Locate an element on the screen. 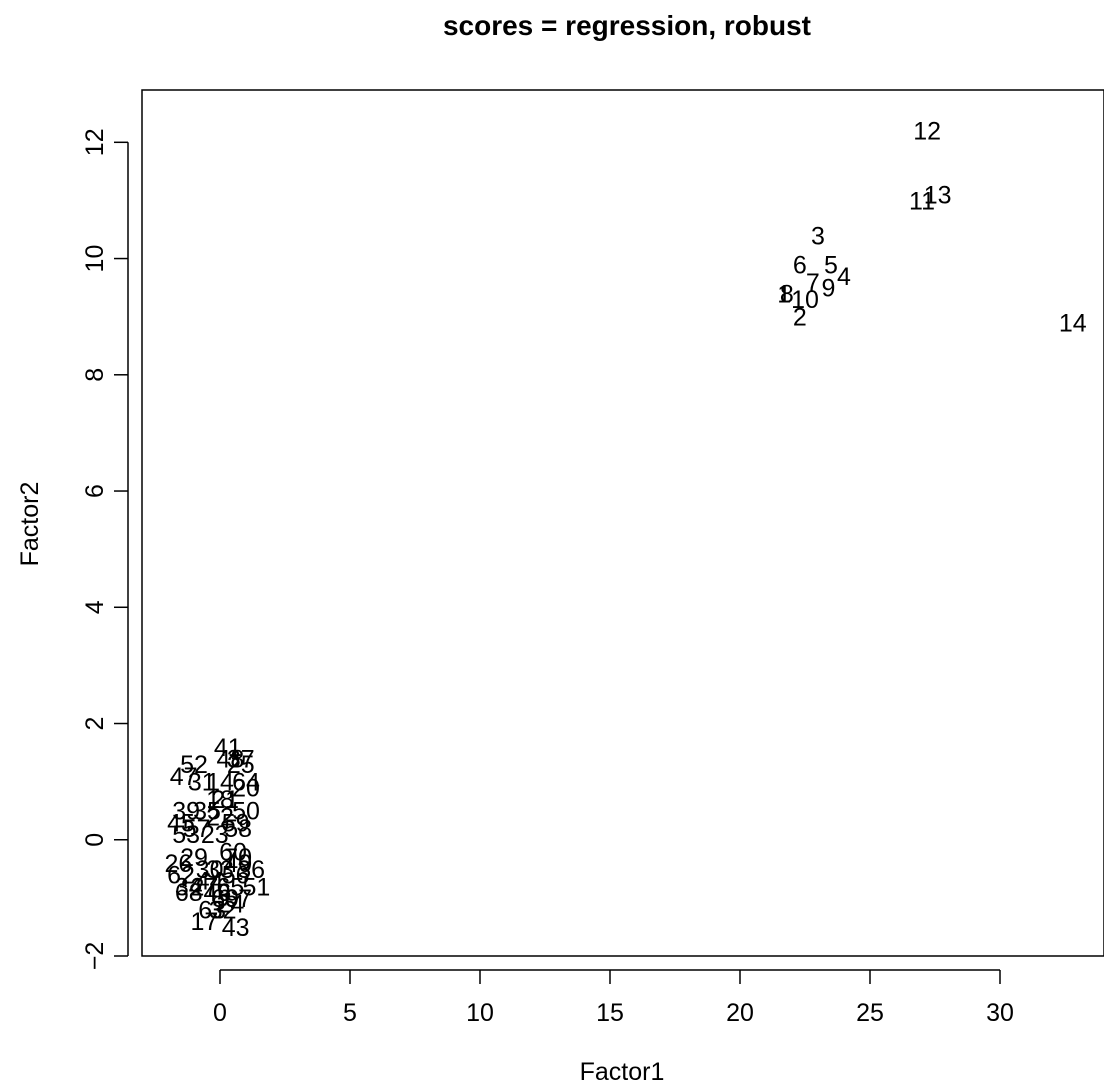 The height and width of the screenshot is (1088, 1104). point-label: 17 is located at coordinates (204, 922).